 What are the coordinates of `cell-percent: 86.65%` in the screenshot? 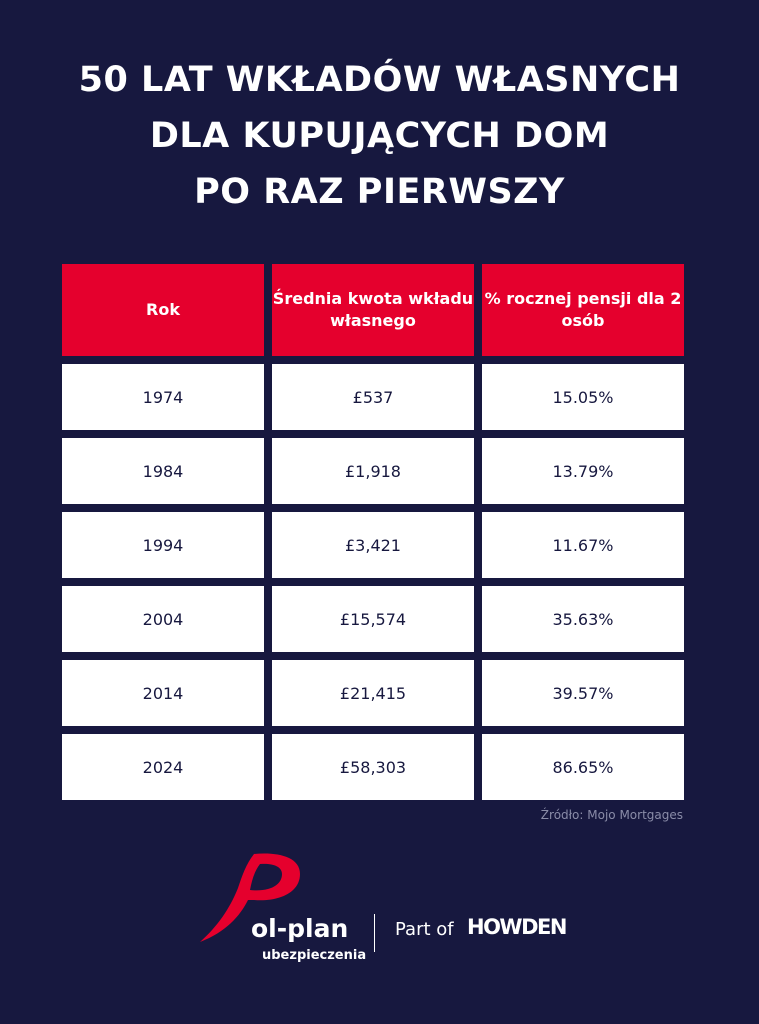 It's located at (583, 767).